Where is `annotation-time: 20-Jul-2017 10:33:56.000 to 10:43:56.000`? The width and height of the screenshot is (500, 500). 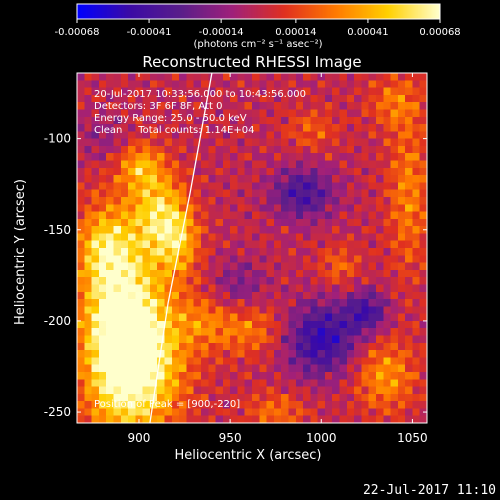
annotation-time: 20-Jul-2017 10:33:56.000 to 10:43:56.000 is located at coordinates (200, 94).